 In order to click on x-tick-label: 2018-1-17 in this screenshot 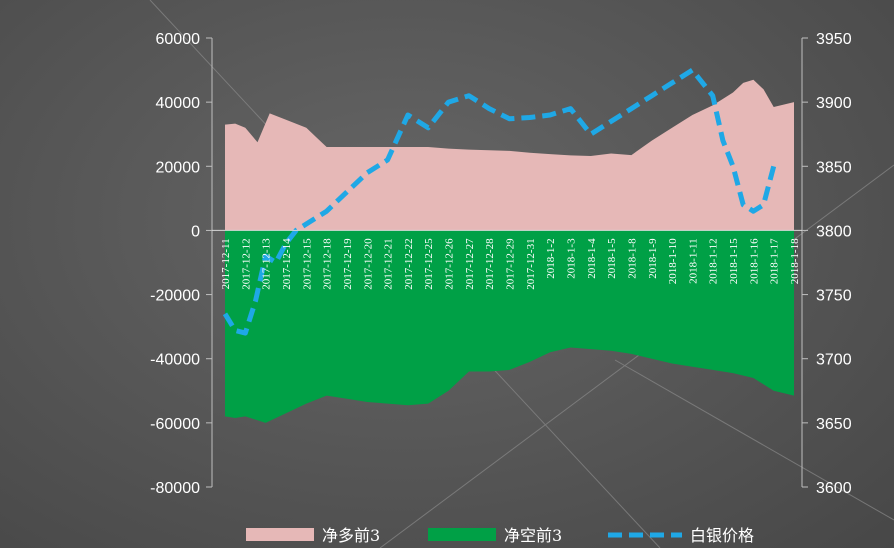, I will do `click(775, 261)`.